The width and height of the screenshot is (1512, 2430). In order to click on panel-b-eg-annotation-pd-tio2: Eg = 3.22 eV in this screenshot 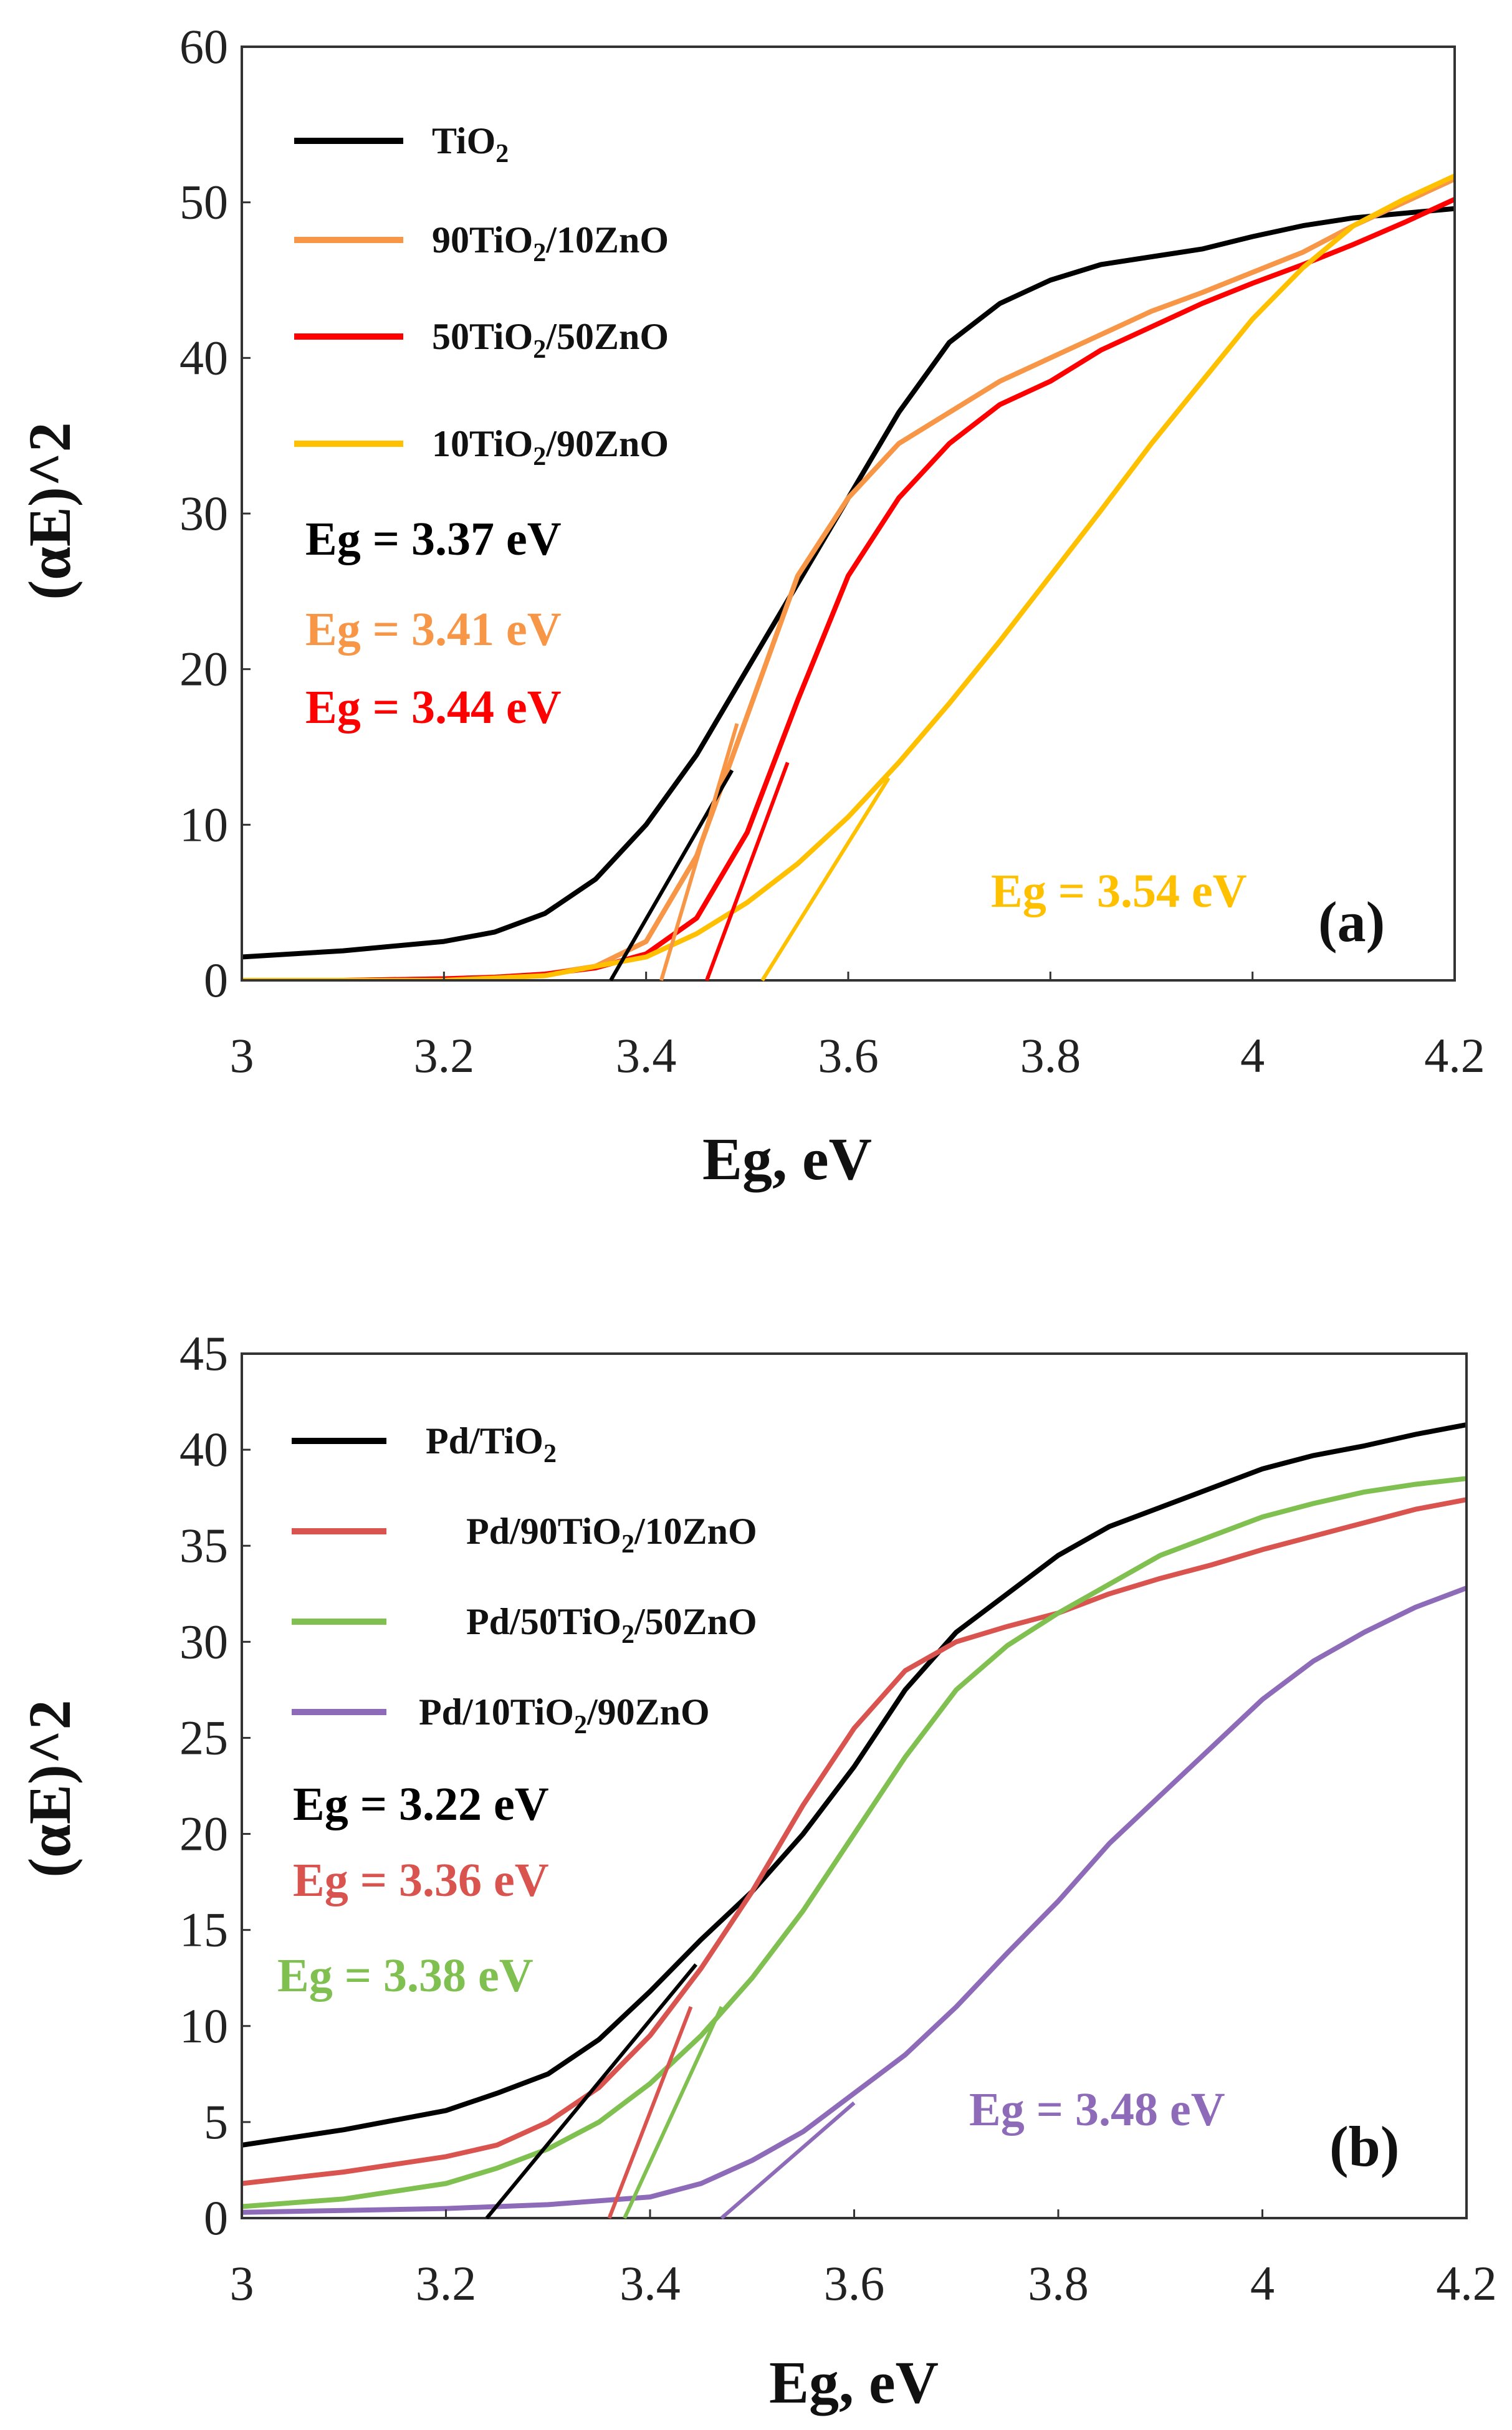, I will do `click(421, 1804)`.